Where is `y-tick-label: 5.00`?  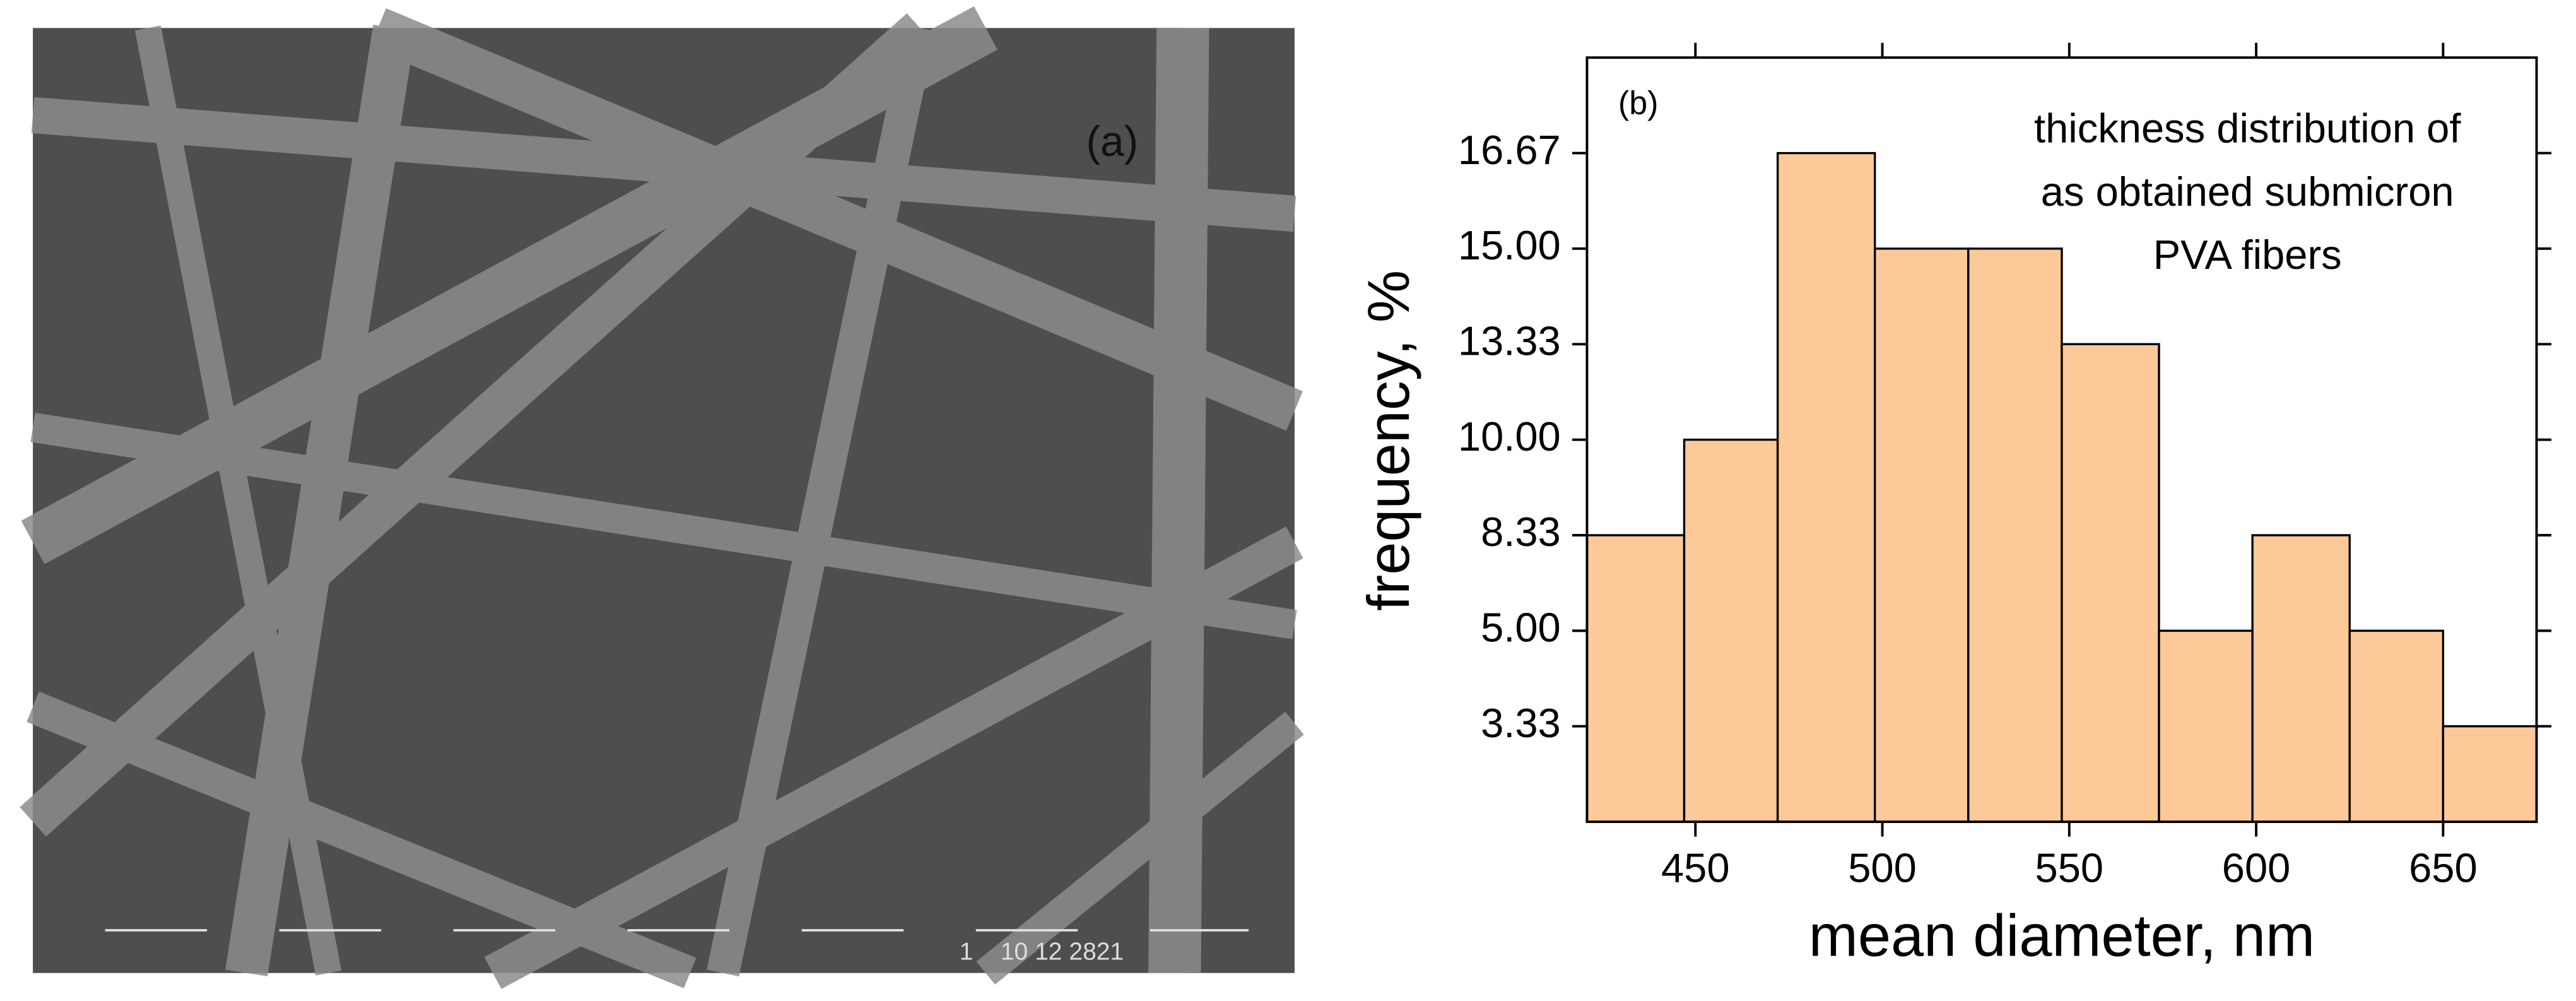 y-tick-label: 5.00 is located at coordinates (1521, 628).